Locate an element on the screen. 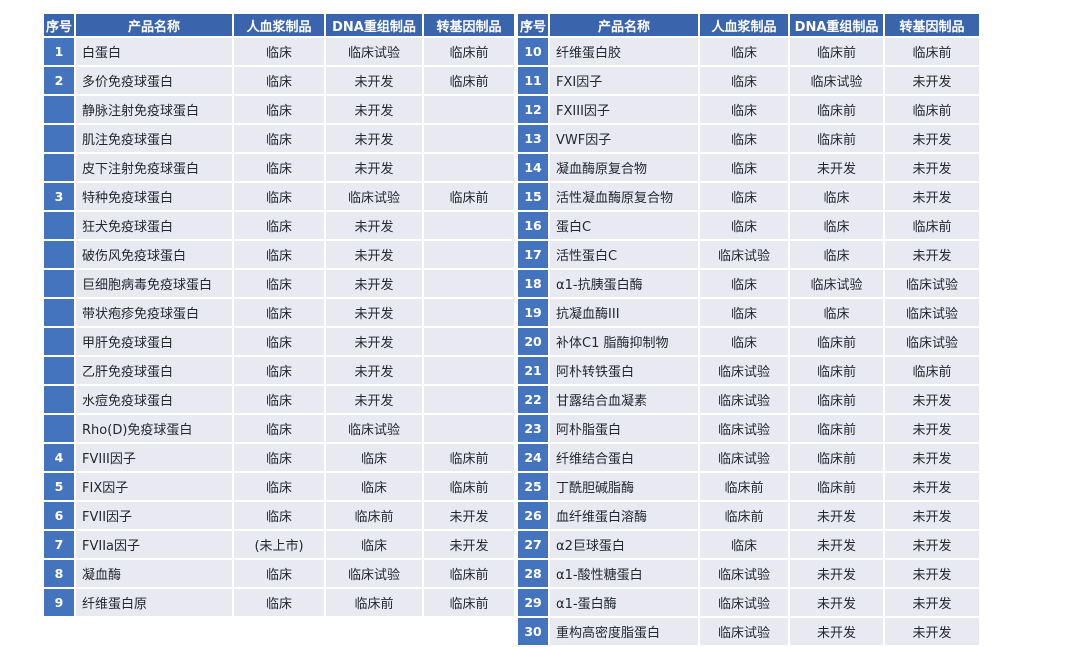 This screenshot has width=1067, height=647. product-name-cell: 蛋白C is located at coordinates (624, 225).